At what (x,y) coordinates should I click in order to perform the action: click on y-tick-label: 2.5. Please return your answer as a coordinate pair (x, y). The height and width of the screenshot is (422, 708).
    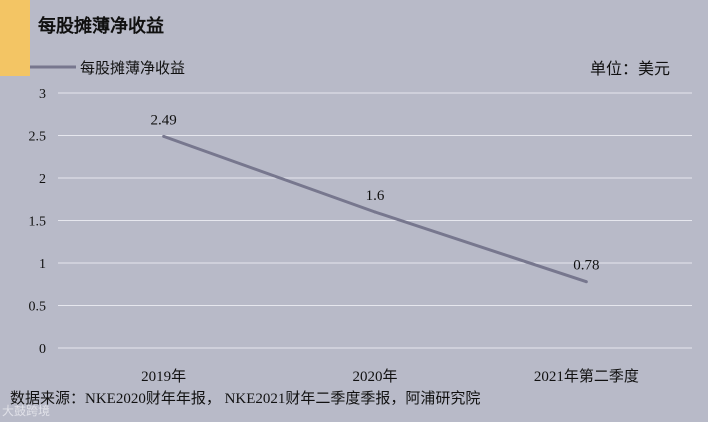
    Looking at the image, I should click on (38, 137).